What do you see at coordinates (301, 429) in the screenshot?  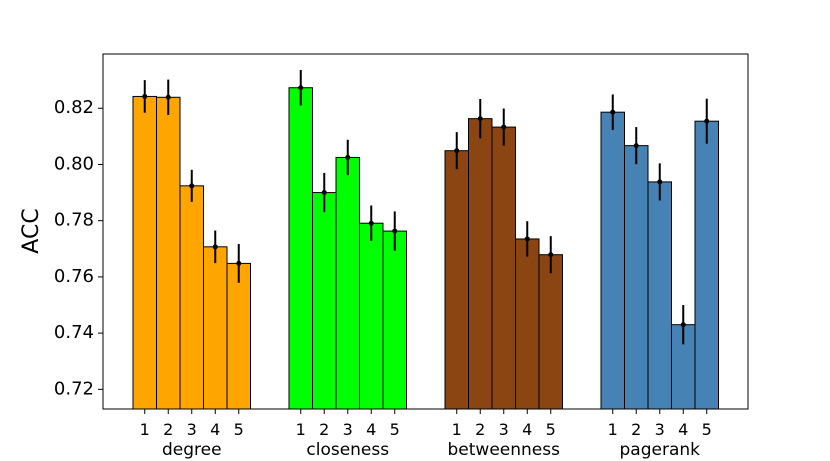 I see `x-tick-label-closeness-1: 1` at bounding box center [301, 429].